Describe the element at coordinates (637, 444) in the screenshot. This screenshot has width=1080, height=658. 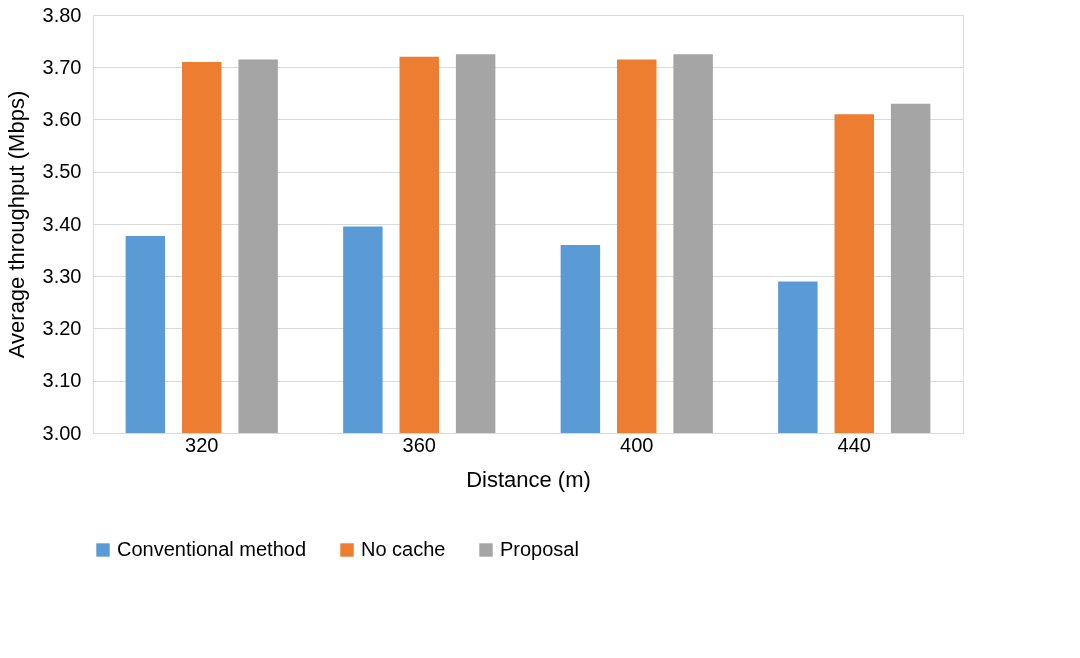
I see `x-tick-label: 400` at that location.